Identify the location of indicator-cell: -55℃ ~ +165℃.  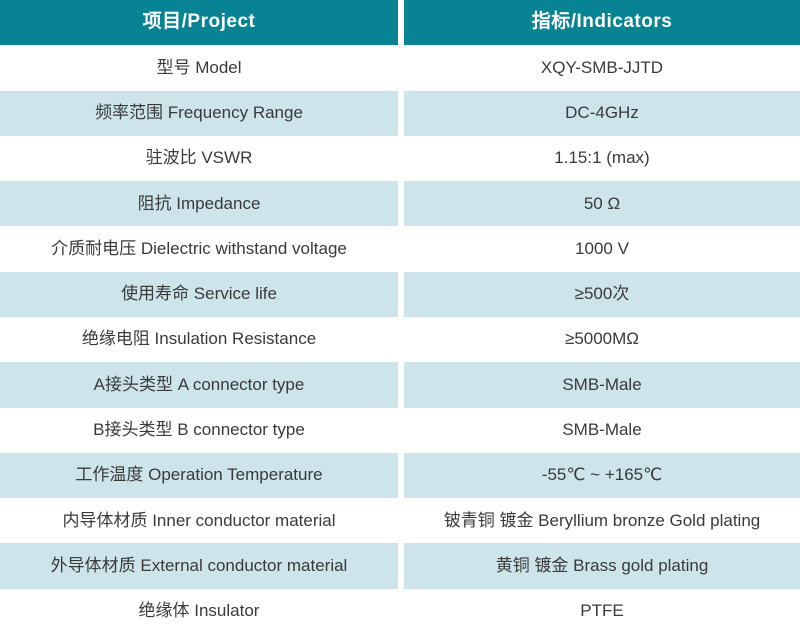
(602, 475).